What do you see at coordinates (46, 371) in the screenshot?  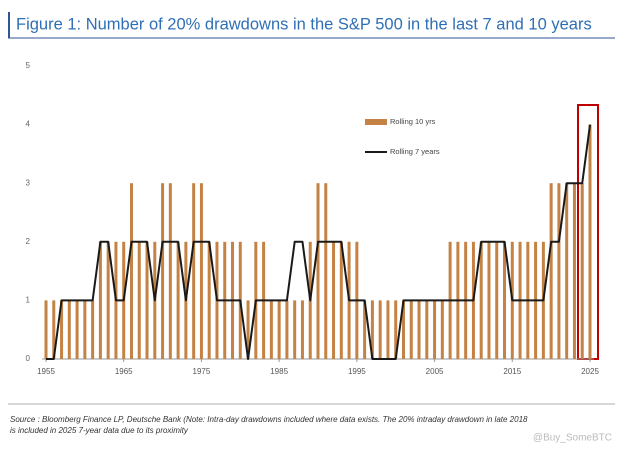 I see `x-tick-label: 1955` at bounding box center [46, 371].